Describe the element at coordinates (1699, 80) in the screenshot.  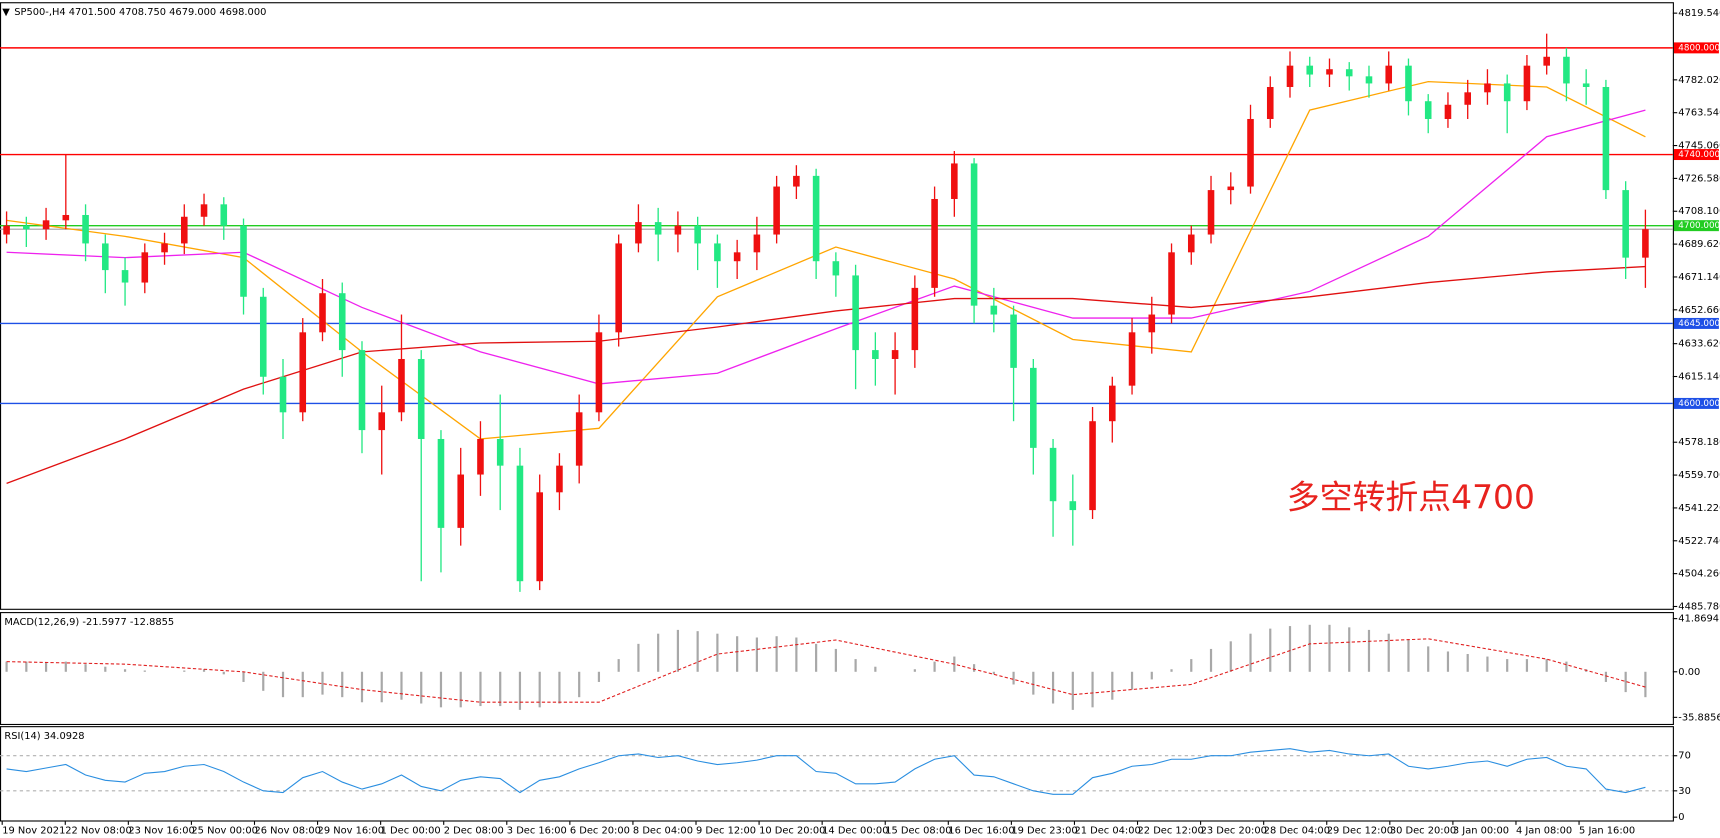
I see `y-tick-label: 4782.020` at that location.